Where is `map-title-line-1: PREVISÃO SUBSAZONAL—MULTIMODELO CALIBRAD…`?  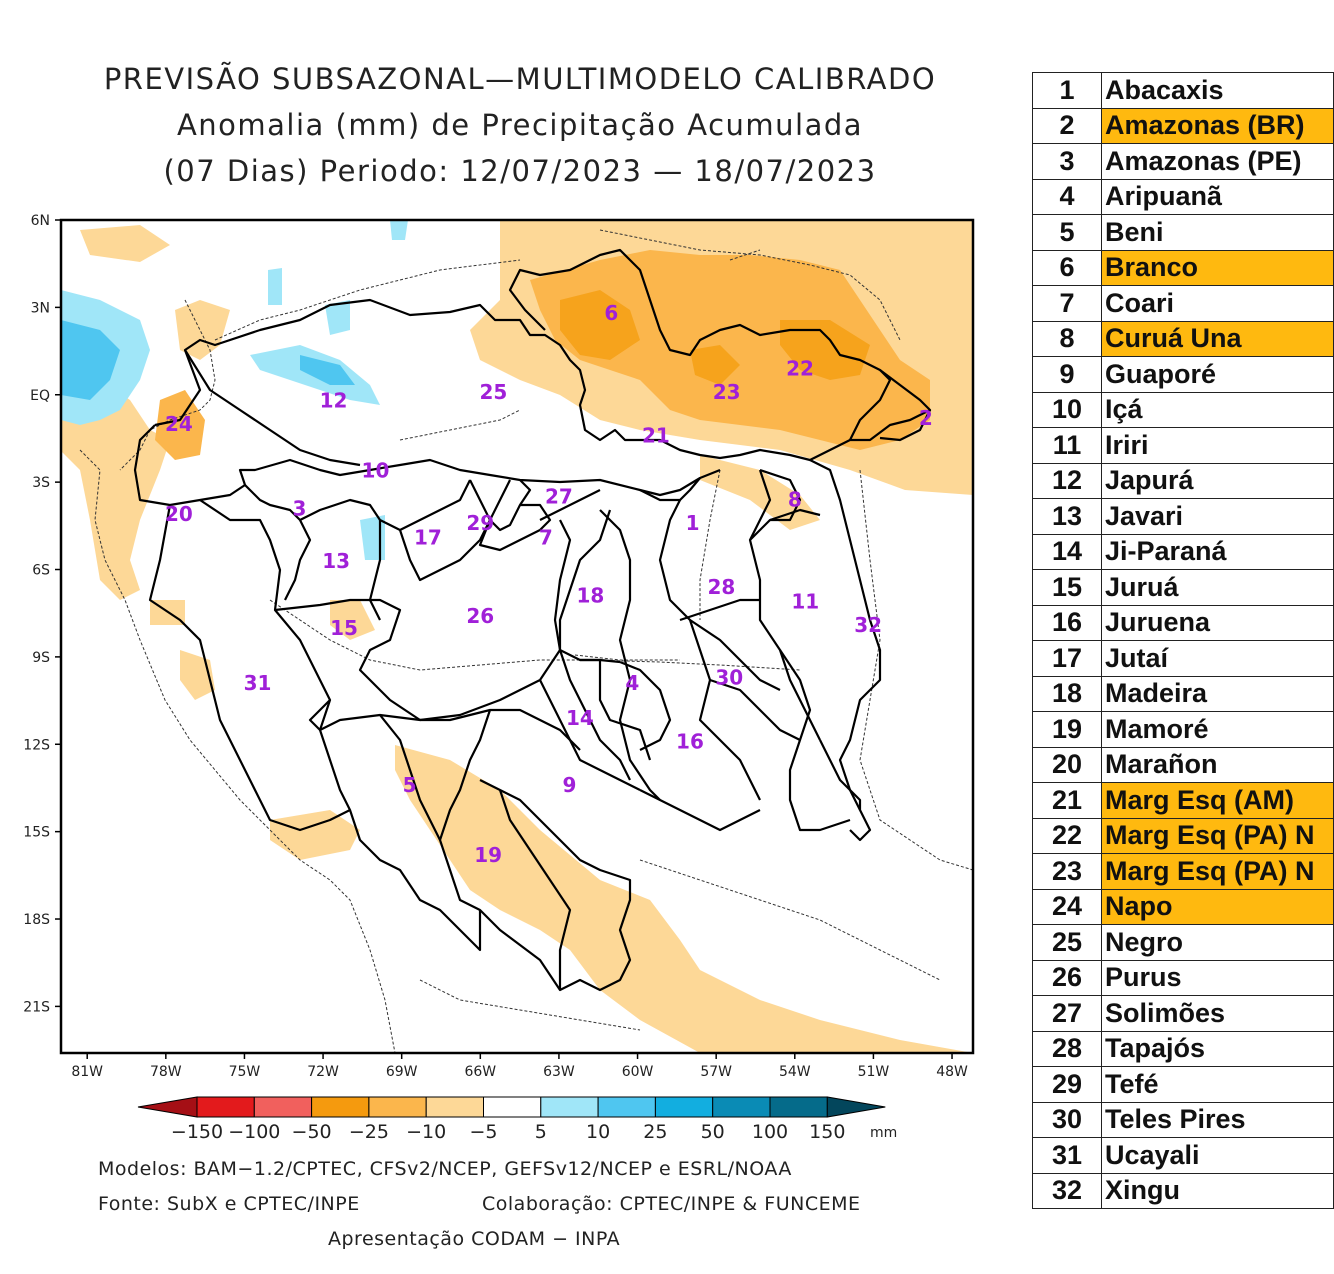 map-title-line-1: PREVISÃO SUBSAZONAL—MULTIMODELO CALIBRAD… is located at coordinates (520, 79).